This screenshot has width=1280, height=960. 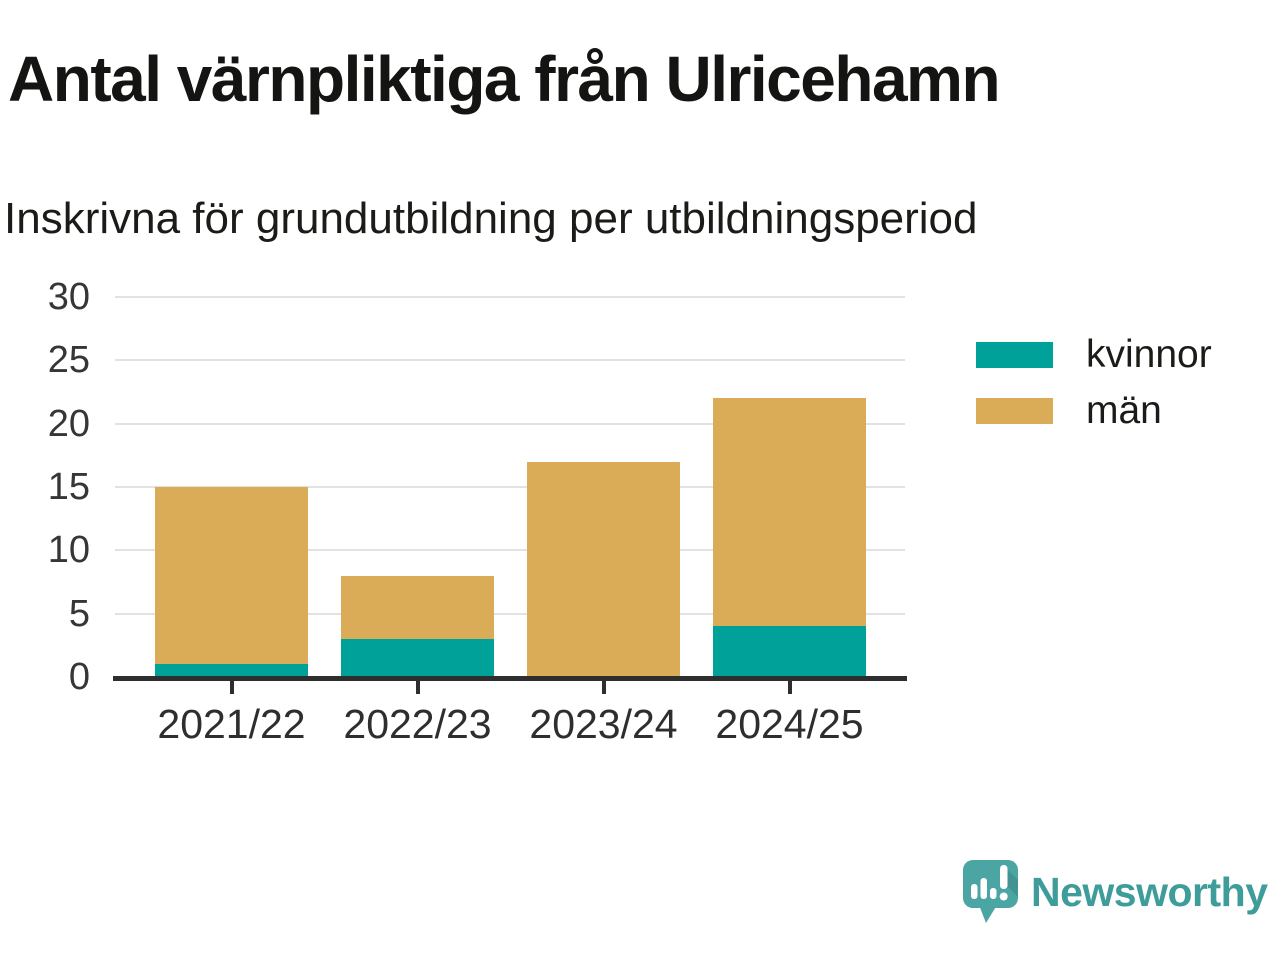 What do you see at coordinates (1149, 891) in the screenshot?
I see `newsworthy-logo-text: Newsworthy` at bounding box center [1149, 891].